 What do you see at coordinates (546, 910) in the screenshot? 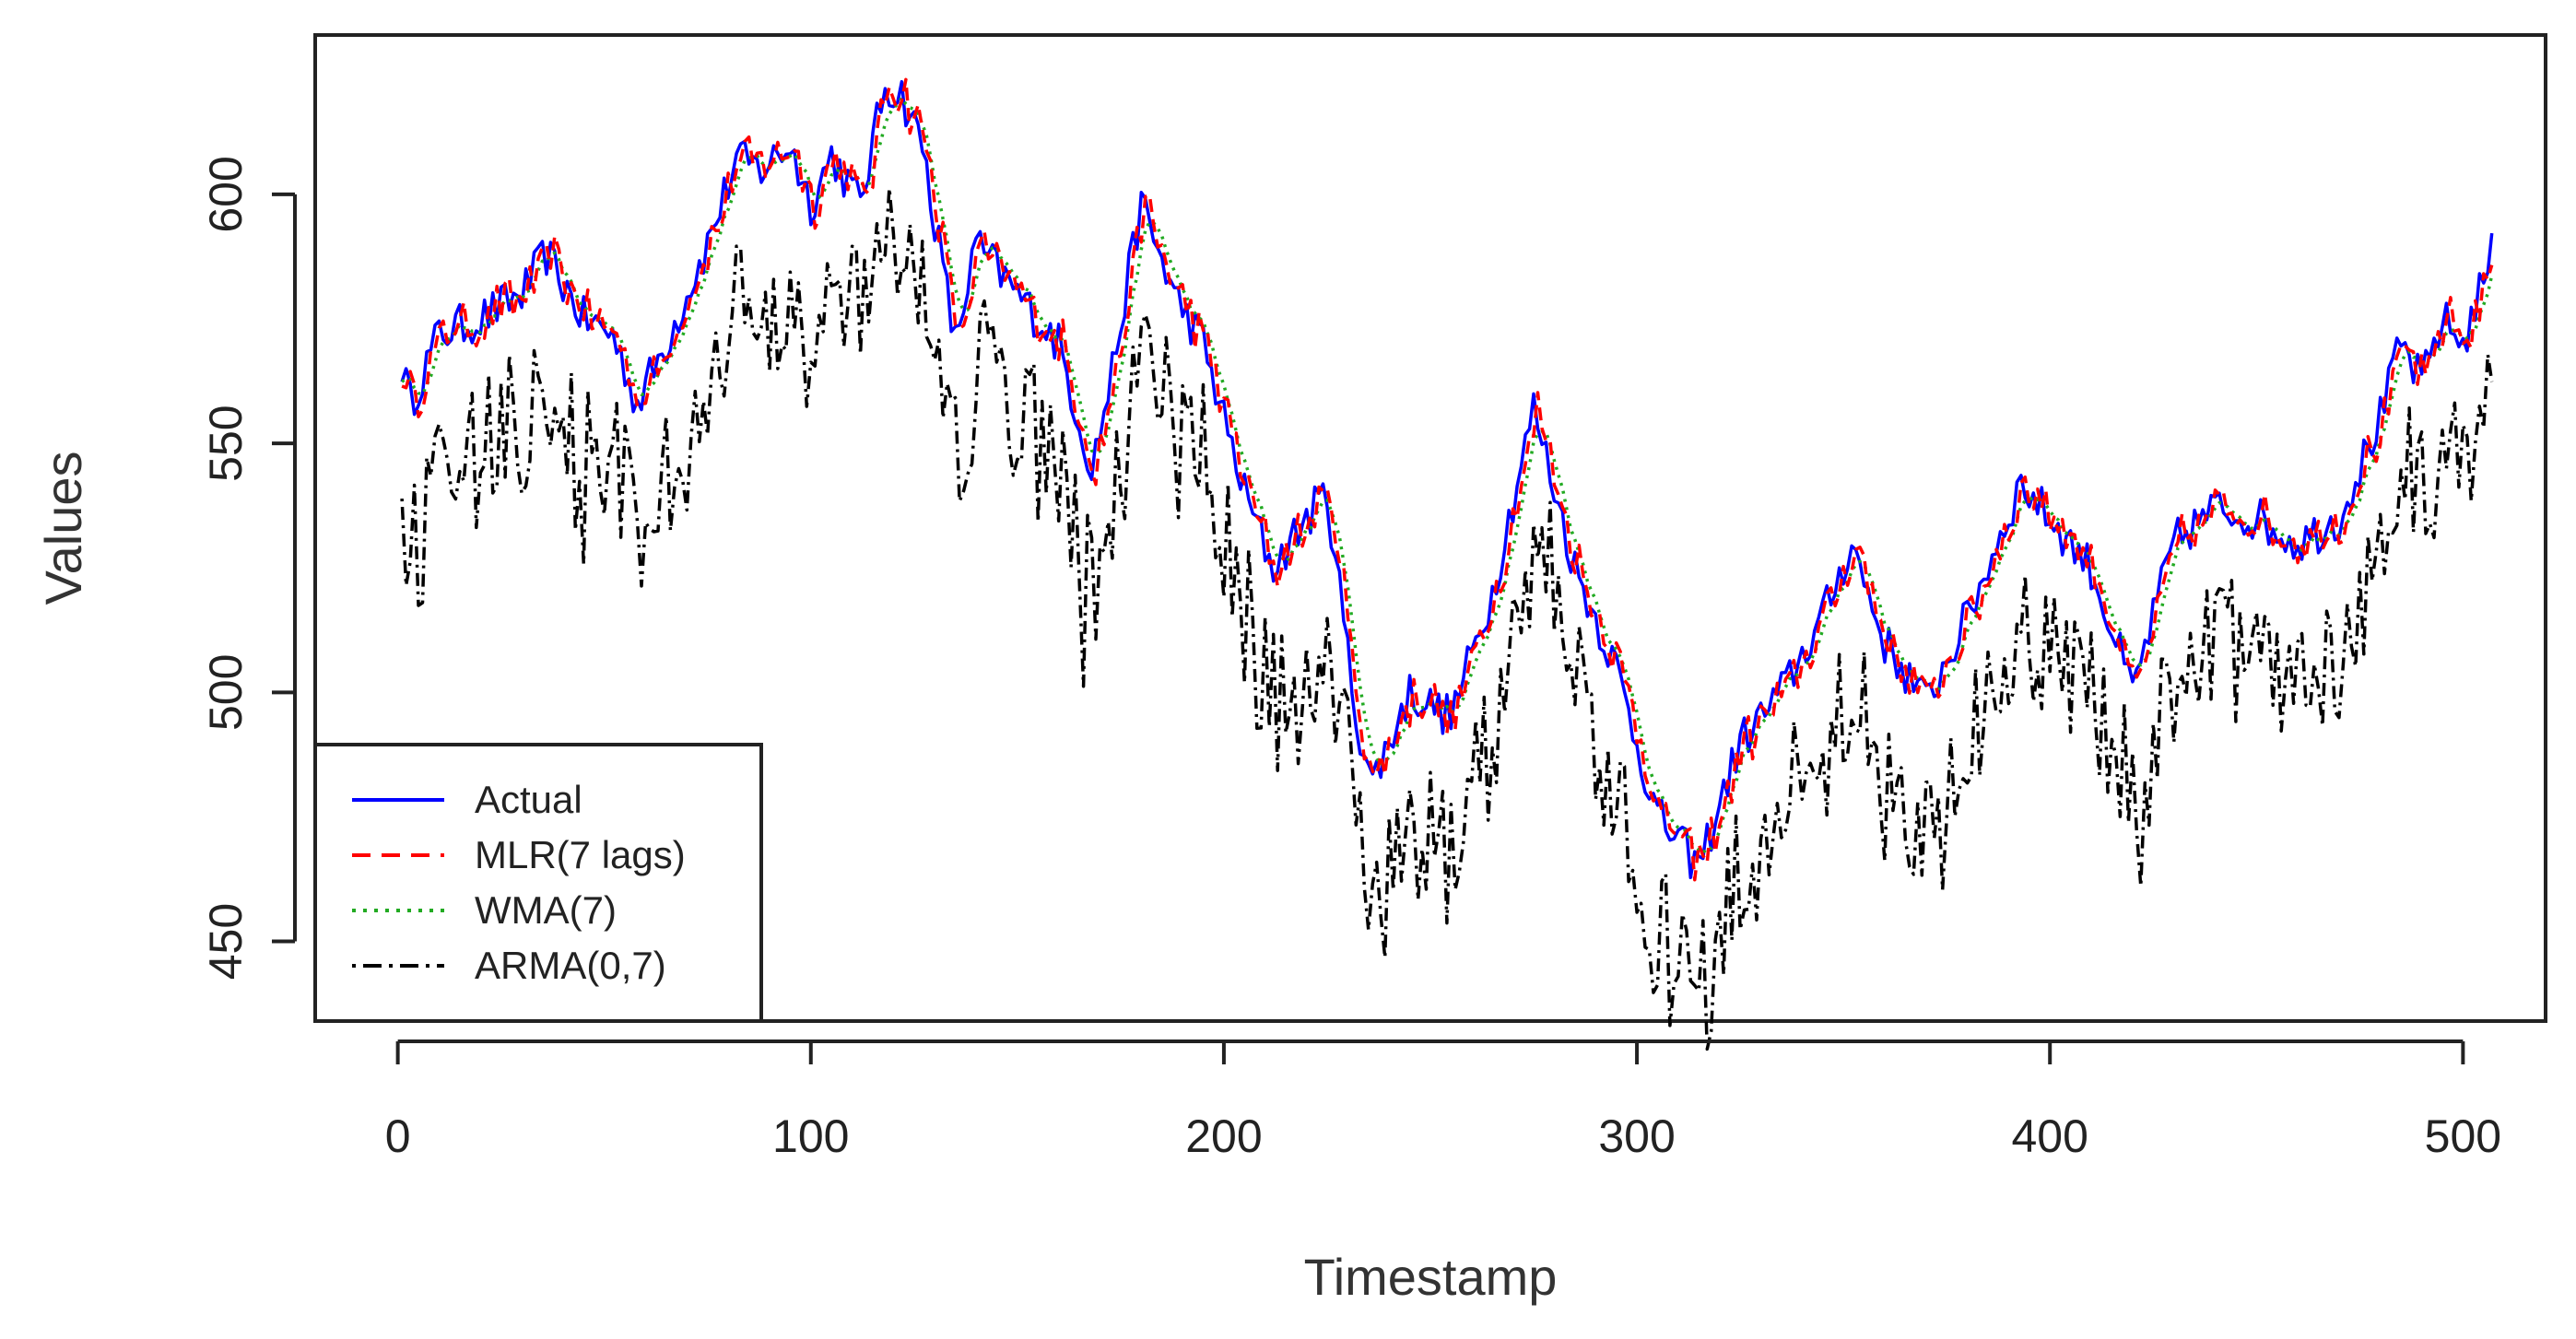
I see `legend-label-wma: WMA(7)` at bounding box center [546, 910].